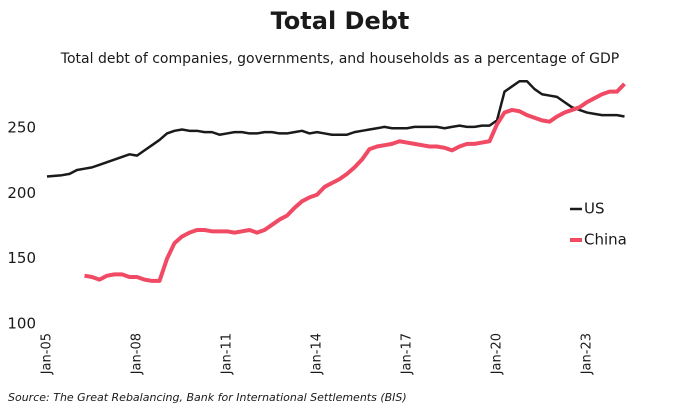 The height and width of the screenshot is (408, 680). What do you see at coordinates (21, 324) in the screenshot?
I see `y-tick-label: 100` at bounding box center [21, 324].